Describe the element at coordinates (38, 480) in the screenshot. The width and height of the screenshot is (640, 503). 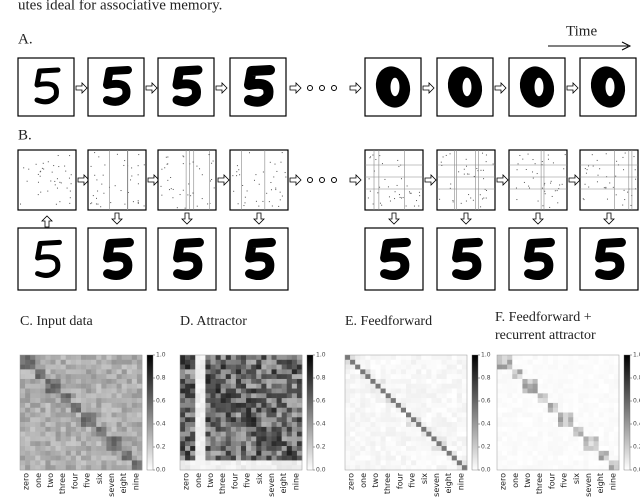
I see `x-axis-label: one` at that location.